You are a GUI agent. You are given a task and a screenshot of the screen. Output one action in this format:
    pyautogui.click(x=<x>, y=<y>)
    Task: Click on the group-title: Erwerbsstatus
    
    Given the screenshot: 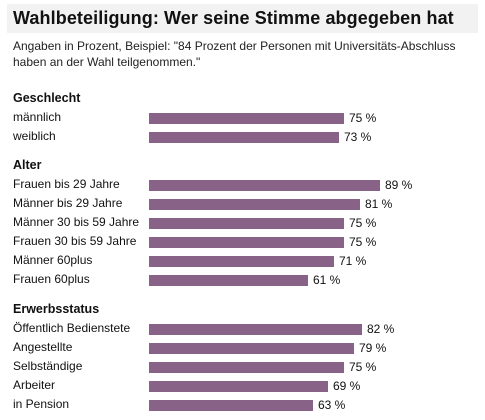 What is the action you would take?
    pyautogui.click(x=56, y=309)
    